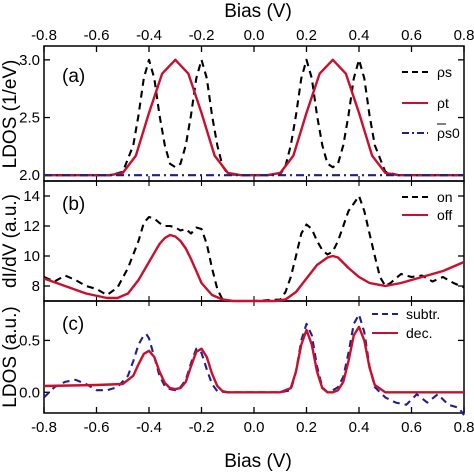  What do you see at coordinates (31, 256) in the screenshot?
I see `panel-b-y-tick-label: 10` at bounding box center [31, 256].